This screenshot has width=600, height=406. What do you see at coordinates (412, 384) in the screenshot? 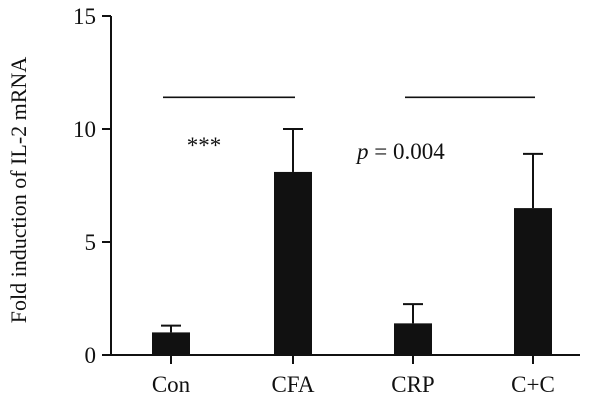
I see `x-tick-label: CRP` at bounding box center [412, 384].